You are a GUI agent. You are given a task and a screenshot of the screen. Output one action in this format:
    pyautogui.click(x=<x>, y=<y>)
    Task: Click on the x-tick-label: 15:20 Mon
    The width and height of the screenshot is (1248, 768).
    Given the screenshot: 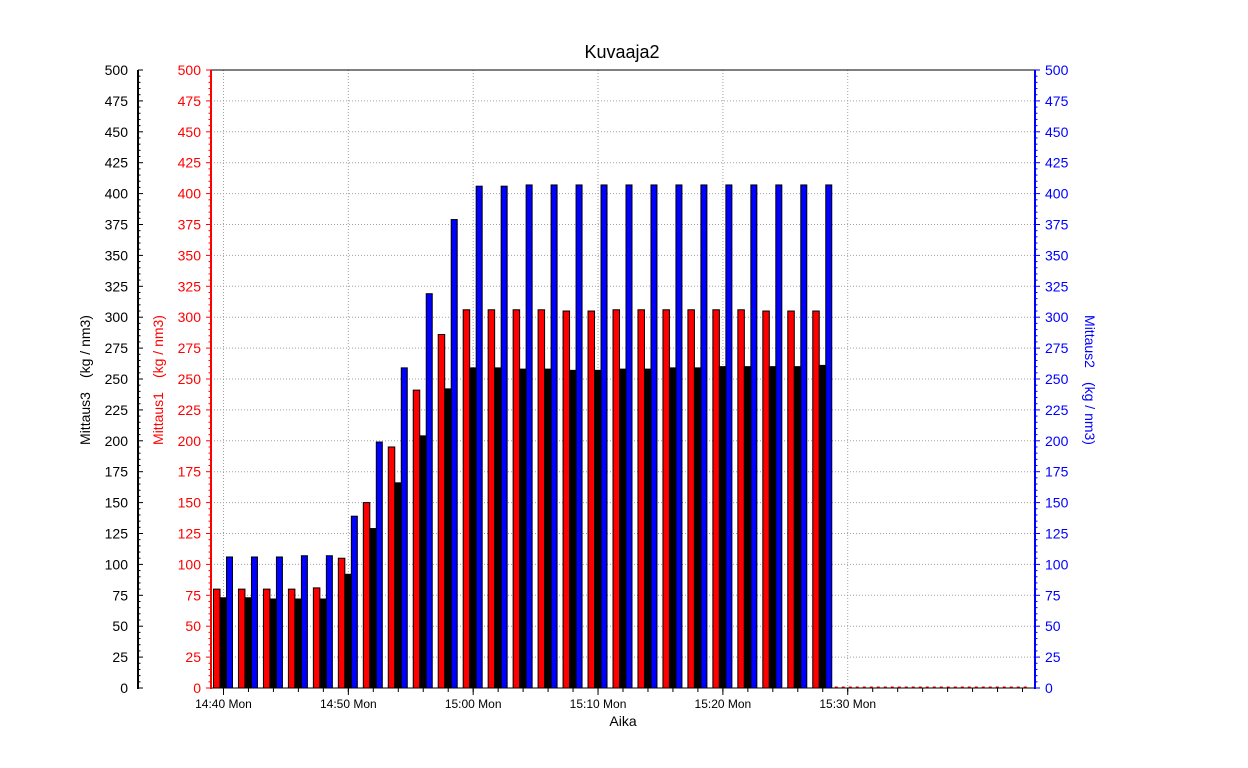 What is the action you would take?
    pyautogui.click(x=723, y=704)
    